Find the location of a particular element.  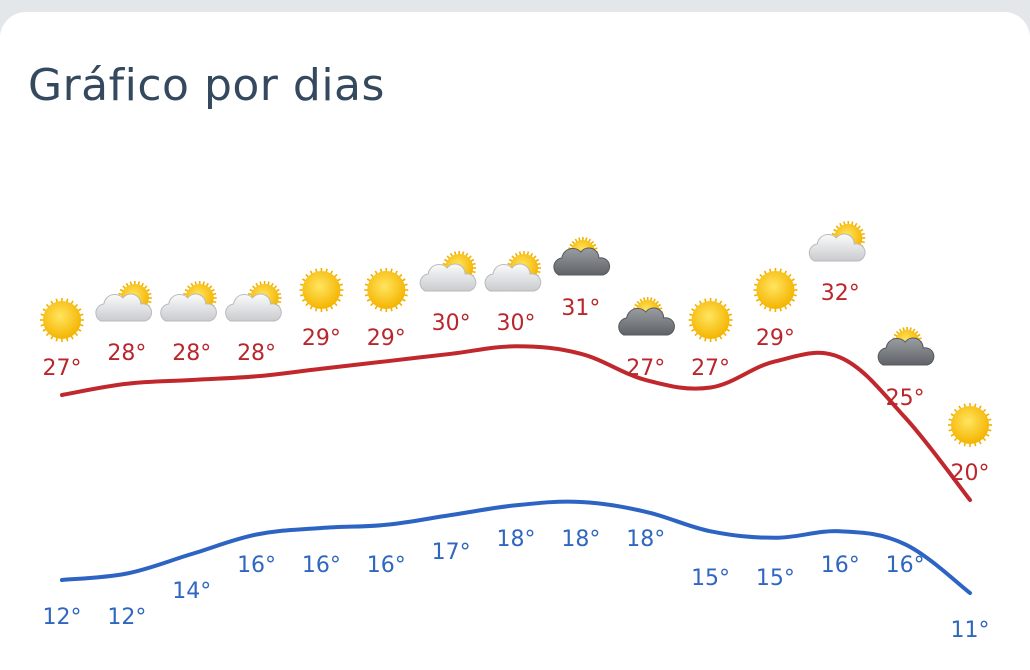

page-title: Gráfico por dias is located at coordinates (206, 85).